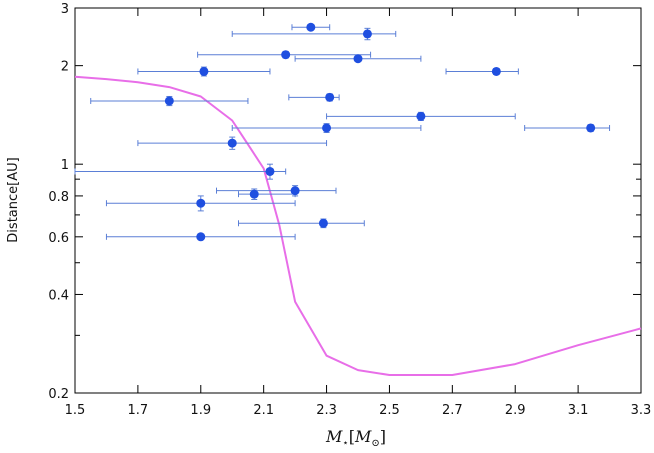 This screenshot has height=453, width=654. Describe the element at coordinates (363, 436) in the screenshot. I see `x-axis-title-unit: M` at that location.